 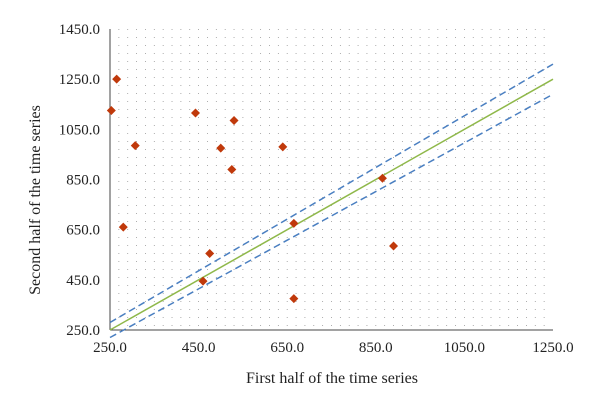 I want to click on y-tick-labels: 250.0 450.0 650.0 850.0 1050.0 1250.0 1450.0, so click(x=79, y=180).